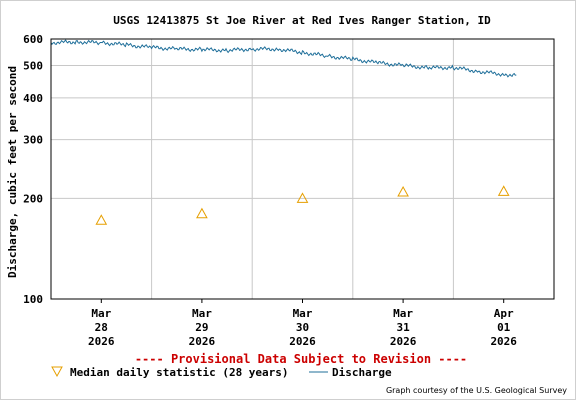  What do you see at coordinates (101, 327) in the screenshot?
I see `x-tick-label: 28` at bounding box center [101, 327].